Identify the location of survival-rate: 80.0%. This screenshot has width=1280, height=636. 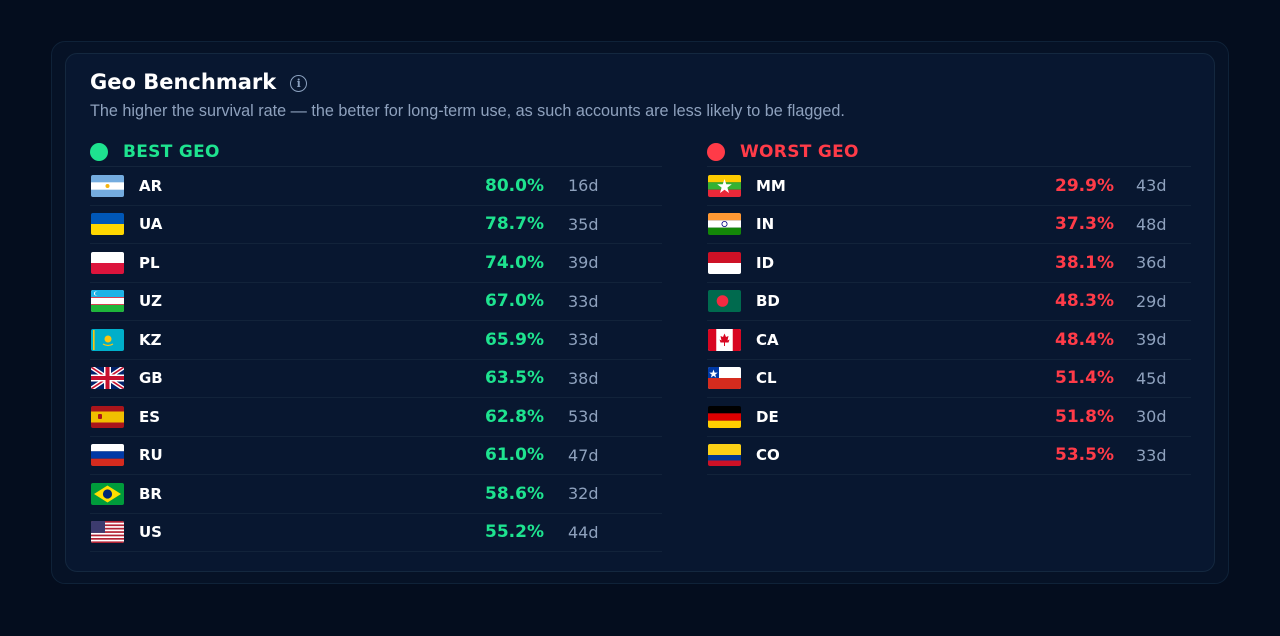
(514, 185).